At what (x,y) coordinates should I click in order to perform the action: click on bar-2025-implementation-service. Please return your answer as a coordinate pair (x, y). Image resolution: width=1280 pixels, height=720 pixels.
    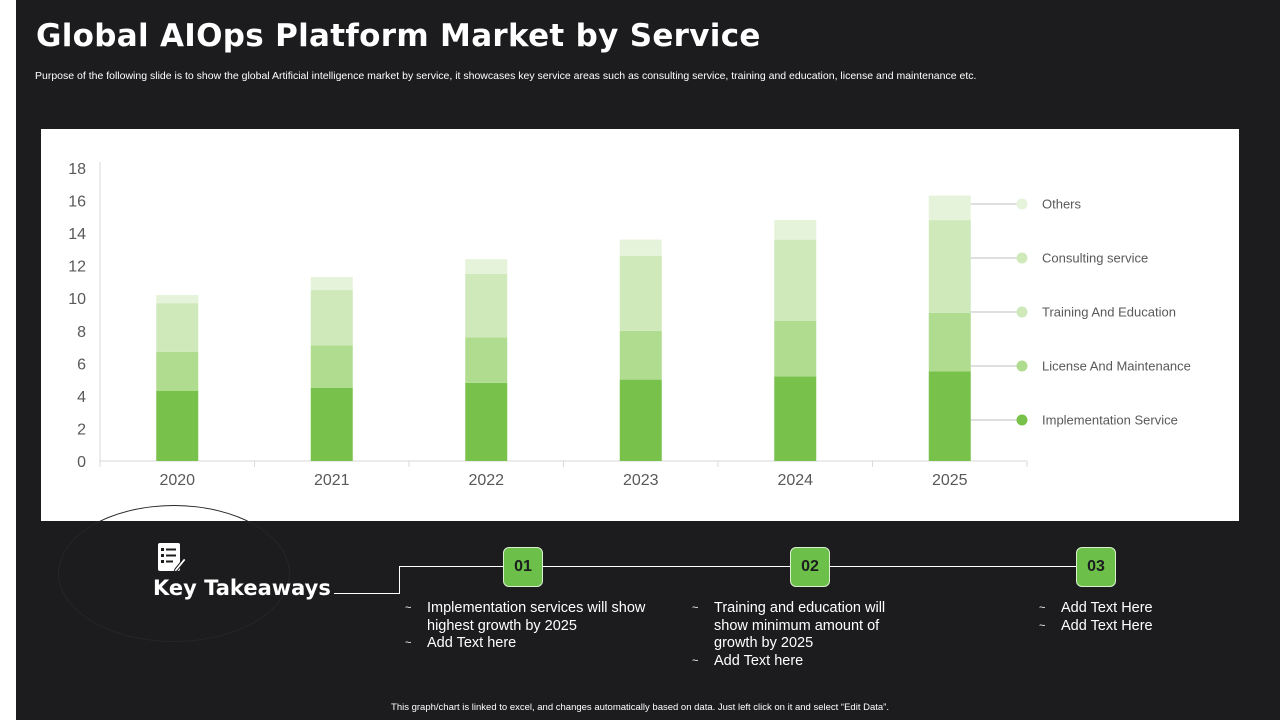
    Looking at the image, I should click on (949, 416).